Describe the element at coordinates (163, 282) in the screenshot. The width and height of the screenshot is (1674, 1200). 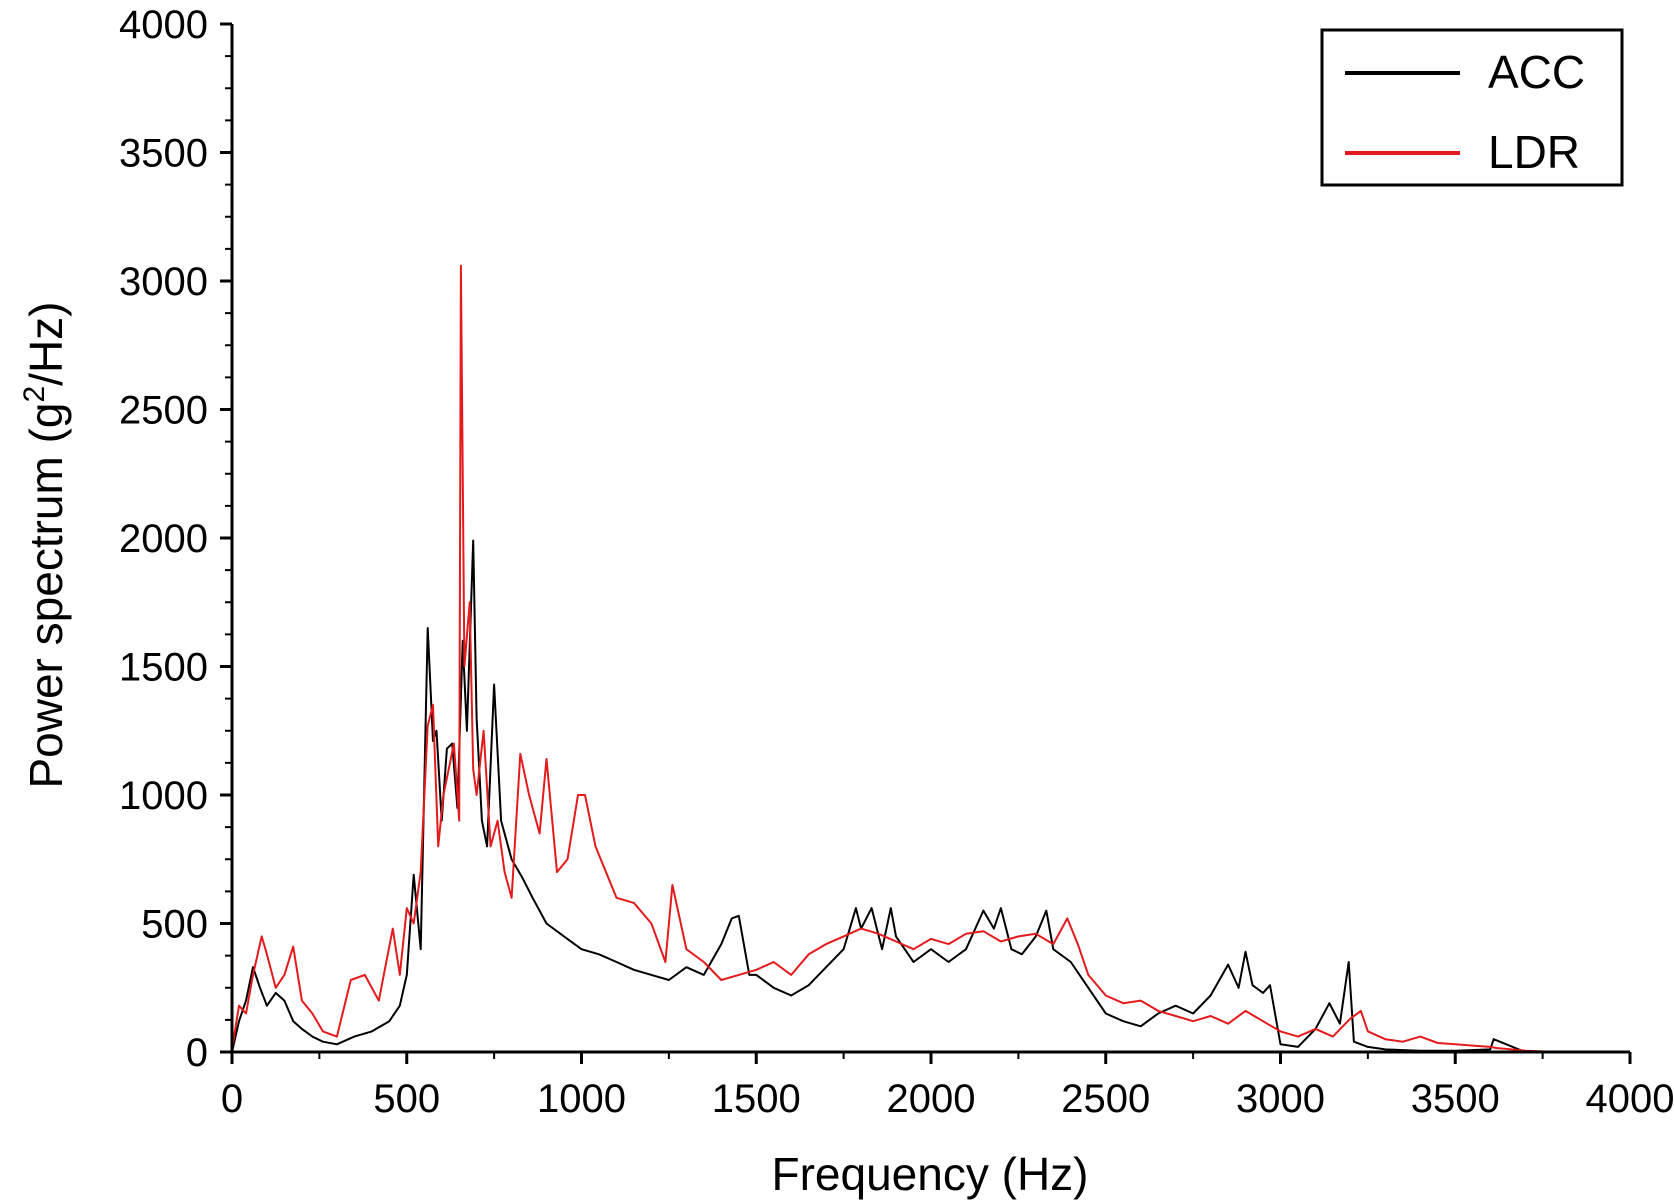
I see `y-tick-label: 3000` at that location.